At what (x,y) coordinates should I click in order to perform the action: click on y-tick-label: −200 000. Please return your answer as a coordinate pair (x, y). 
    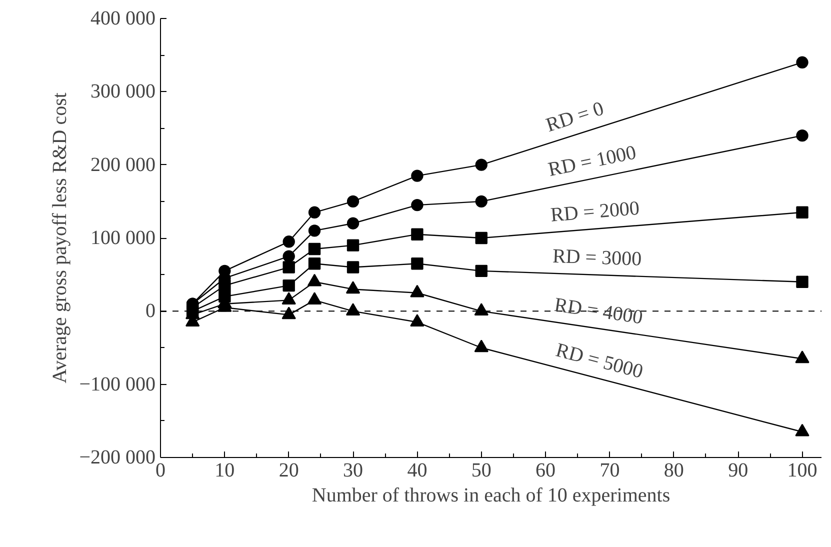
    Looking at the image, I should click on (117, 457).